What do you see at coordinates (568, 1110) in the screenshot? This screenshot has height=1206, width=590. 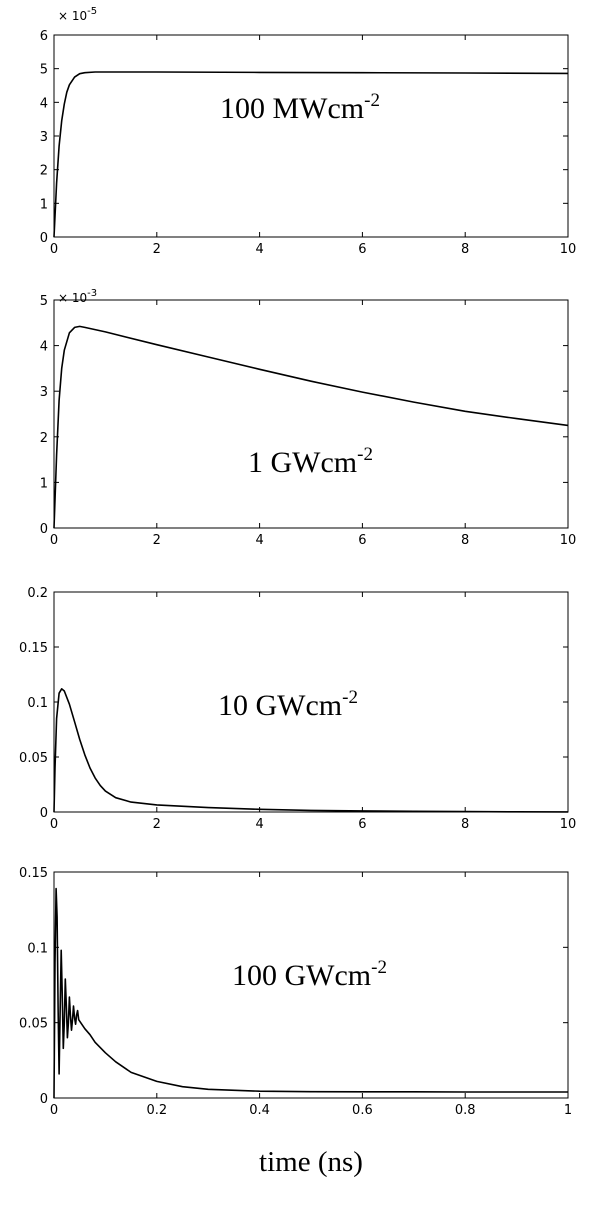 I see `x-tick-label: 1` at bounding box center [568, 1110].